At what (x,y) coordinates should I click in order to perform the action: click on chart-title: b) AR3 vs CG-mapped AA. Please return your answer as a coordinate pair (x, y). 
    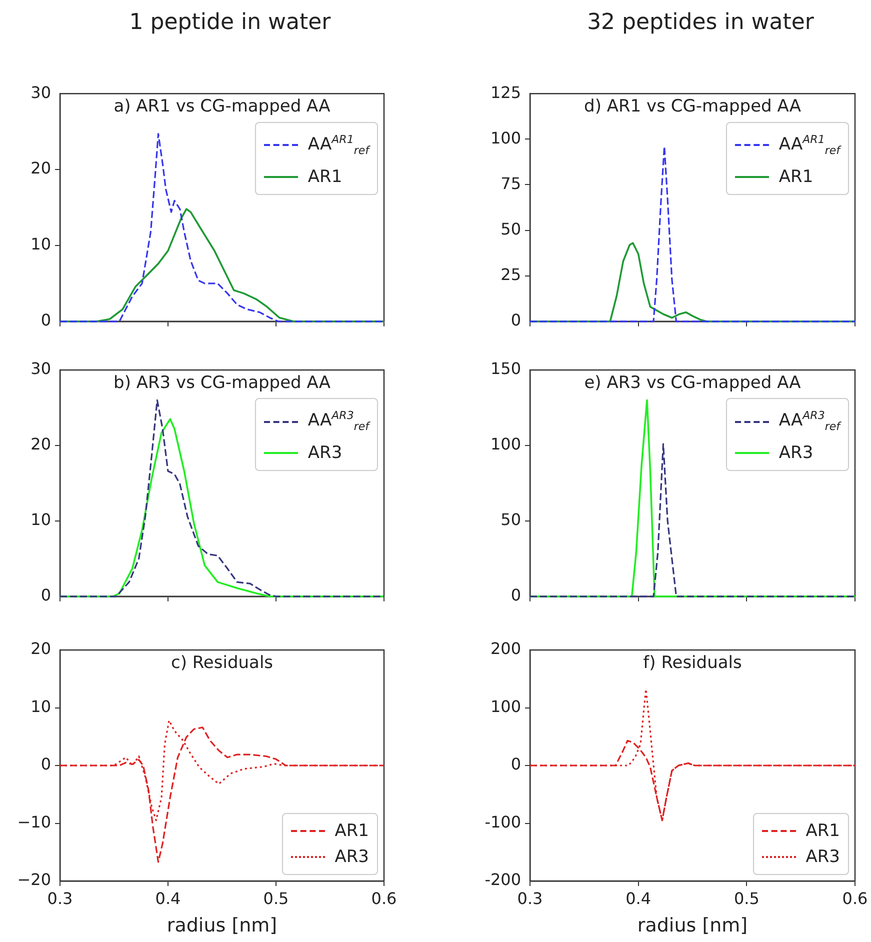
    Looking at the image, I should click on (222, 382).